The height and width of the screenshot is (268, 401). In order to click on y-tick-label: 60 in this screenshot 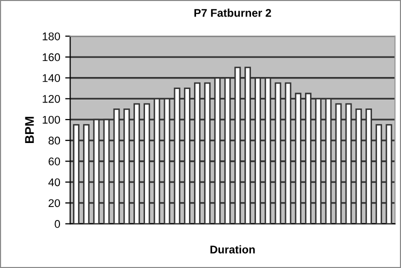, I will do `click(54, 162)`.